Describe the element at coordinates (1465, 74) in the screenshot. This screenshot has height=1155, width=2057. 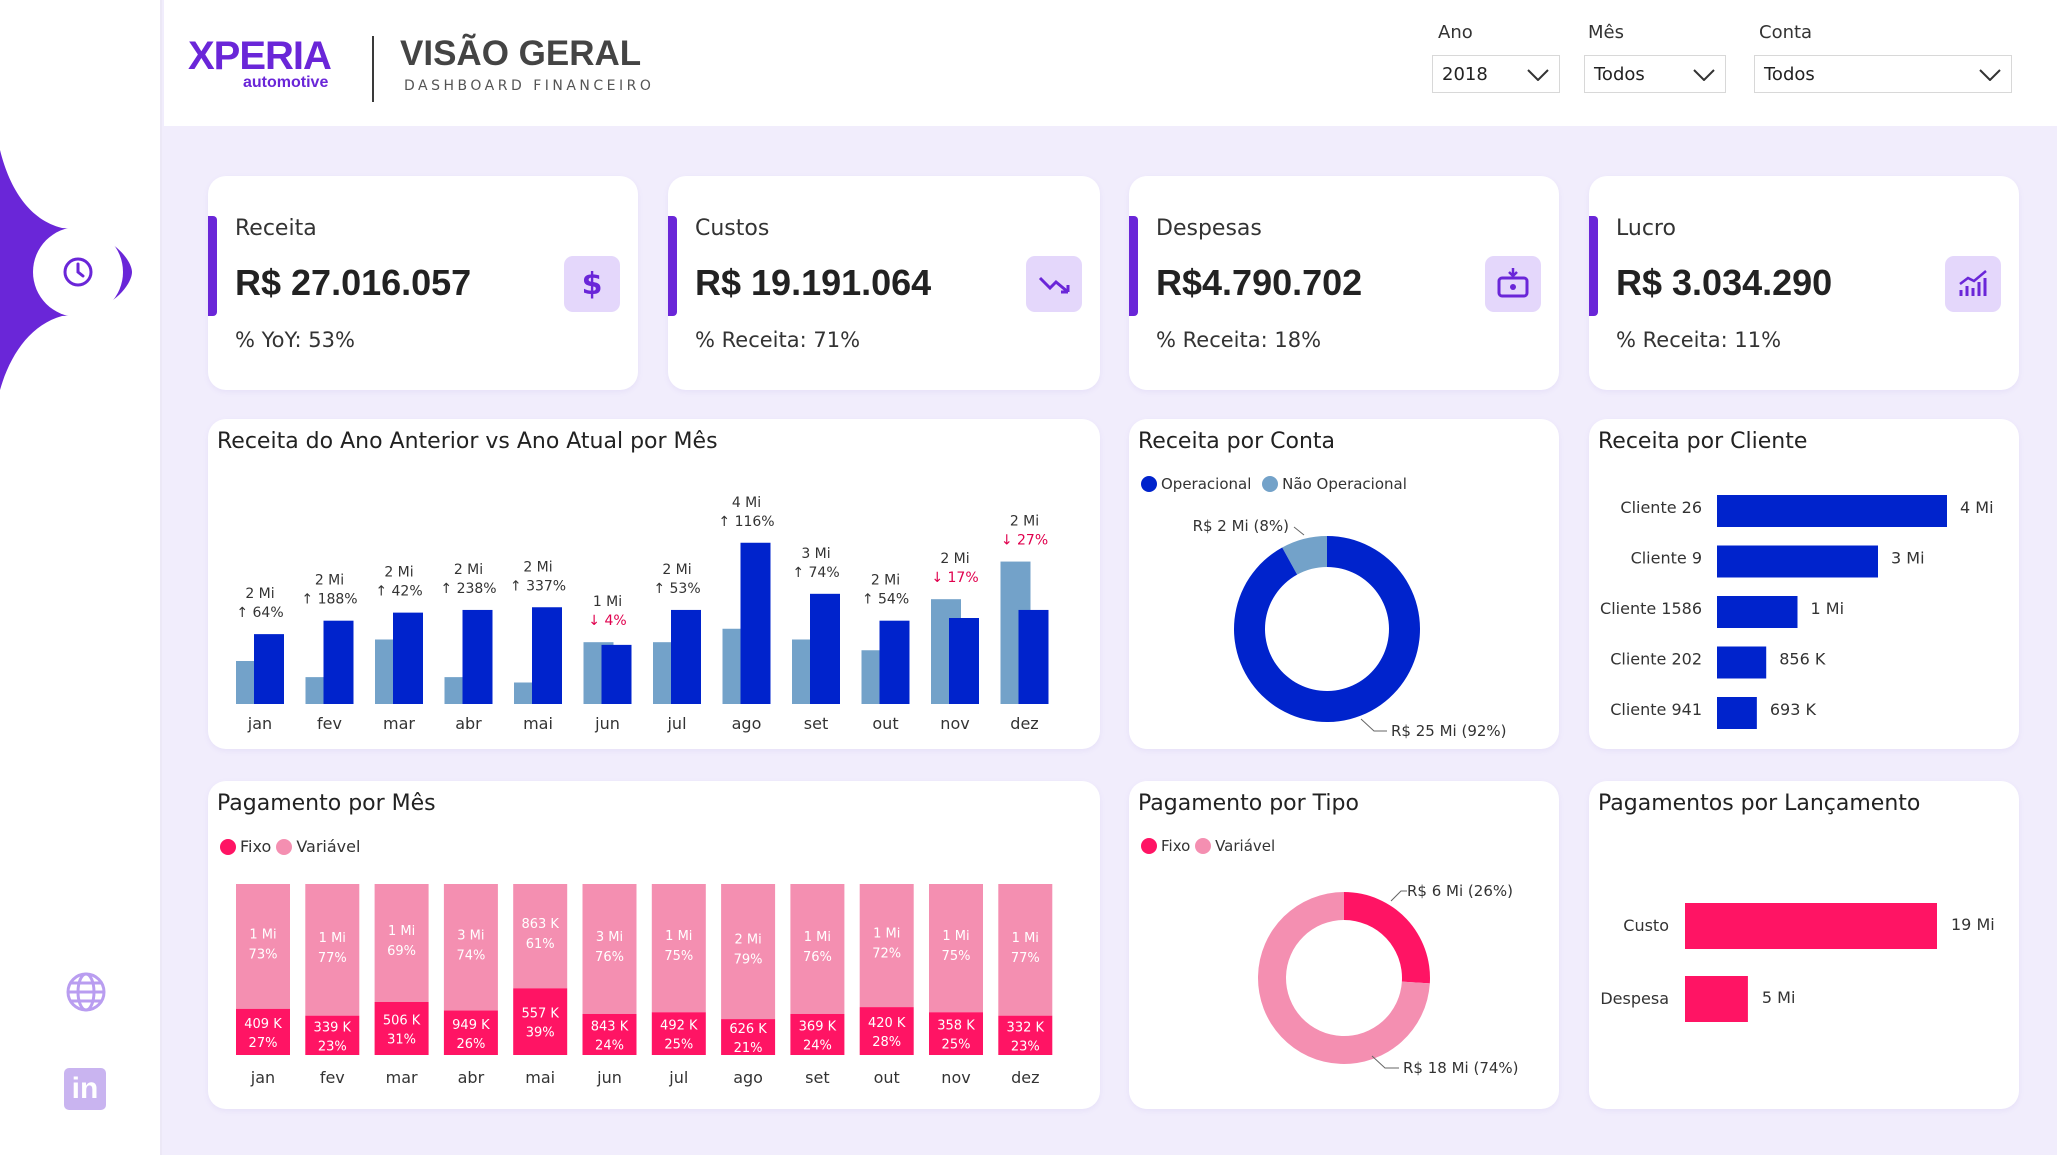
I see `filter-value-ano: 2018` at that location.